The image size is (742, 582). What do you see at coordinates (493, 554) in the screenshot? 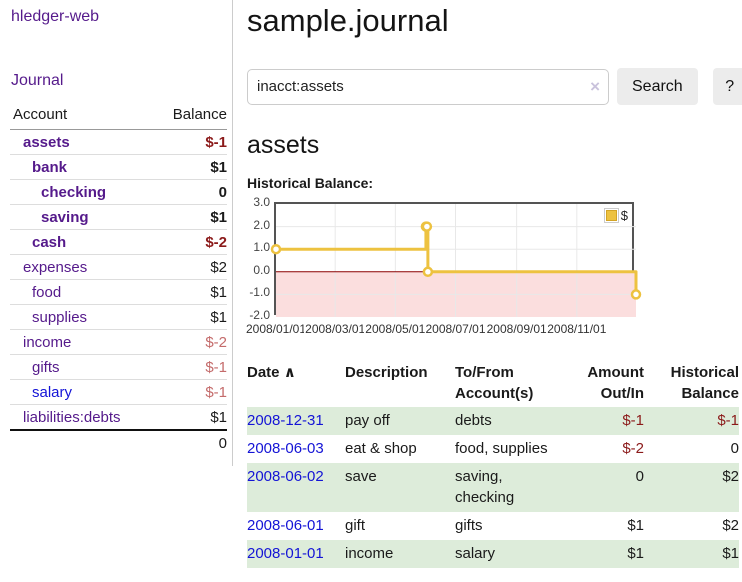
I see `register-row: 2008-01-01 income salary $1 $1` at bounding box center [493, 554].